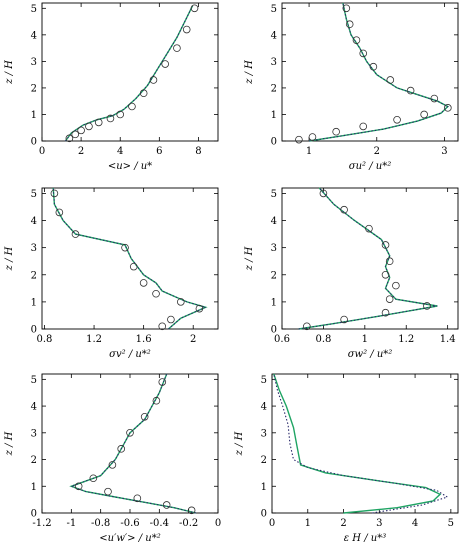  Describe the element at coordinates (71, 523) in the screenshot. I see `x-tick-label: -1` at that location.